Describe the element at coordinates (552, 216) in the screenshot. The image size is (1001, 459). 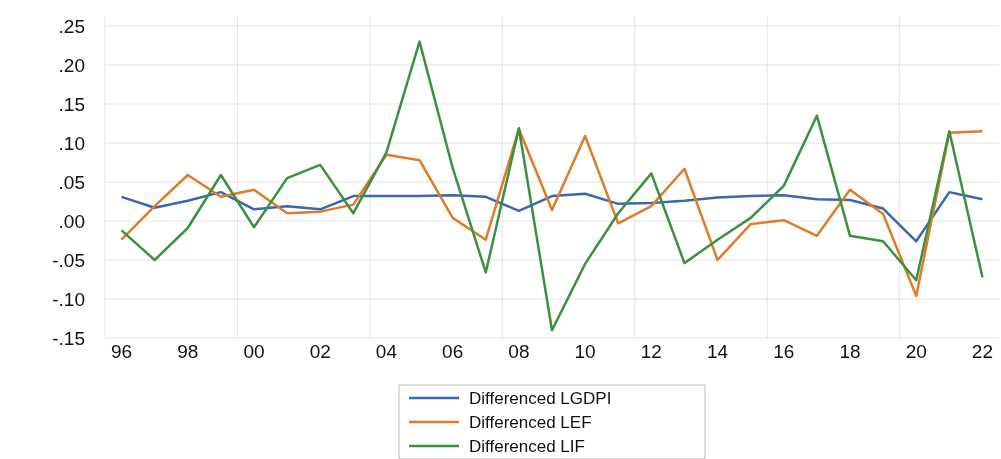
I see `line-series` at that location.